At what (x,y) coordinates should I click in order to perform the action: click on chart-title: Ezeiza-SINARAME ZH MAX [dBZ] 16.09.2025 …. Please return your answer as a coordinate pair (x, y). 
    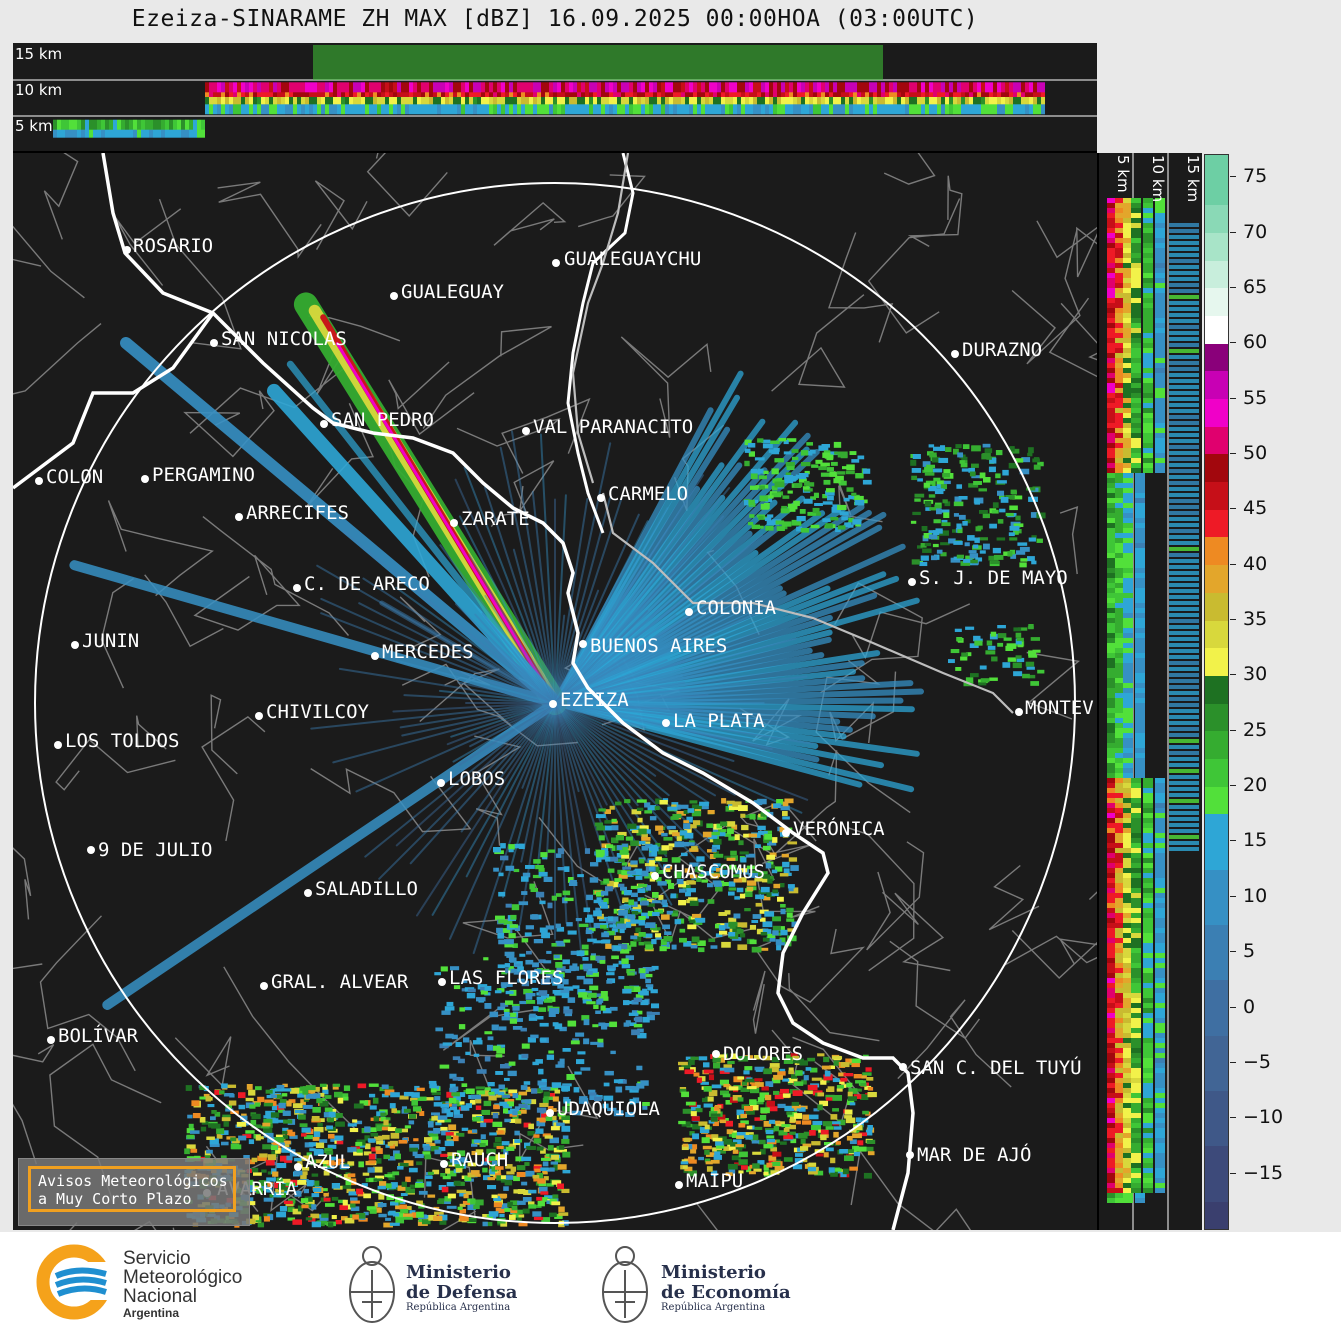
    Looking at the image, I should click on (555, 19).